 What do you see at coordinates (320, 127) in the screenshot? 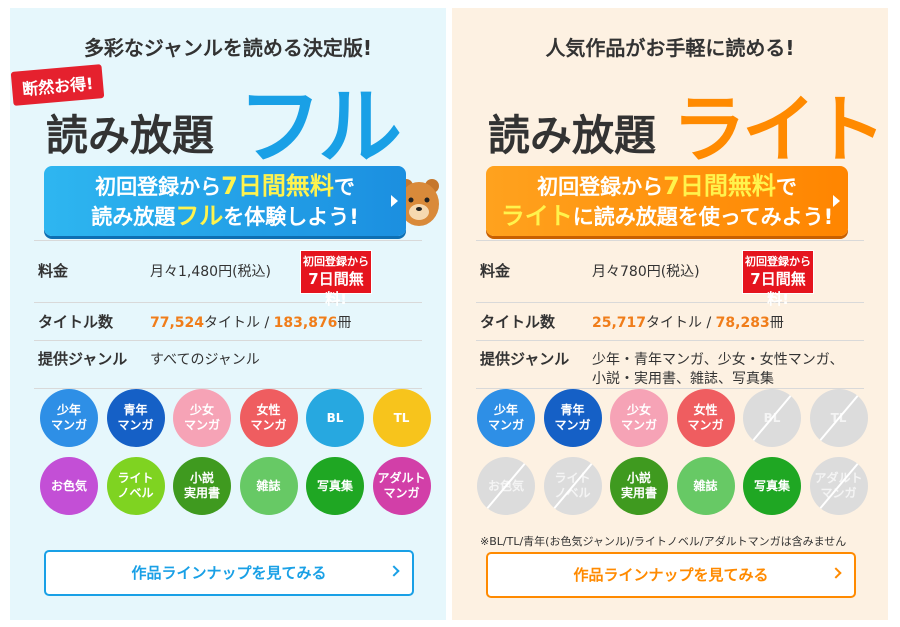
I see `title-accent: フル` at bounding box center [320, 127].